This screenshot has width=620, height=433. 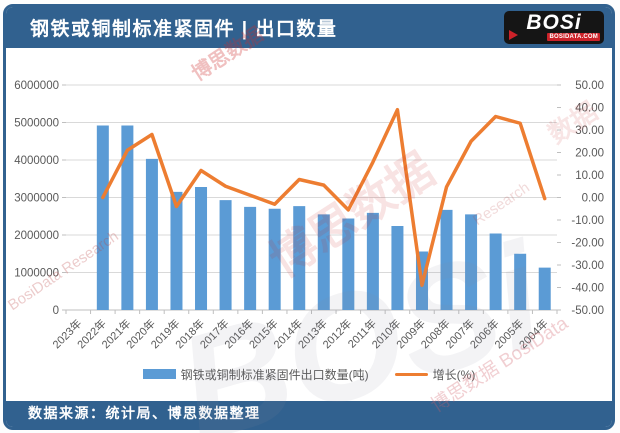 I want to click on y-axis-label-left: 2000000, so click(x=36, y=236).